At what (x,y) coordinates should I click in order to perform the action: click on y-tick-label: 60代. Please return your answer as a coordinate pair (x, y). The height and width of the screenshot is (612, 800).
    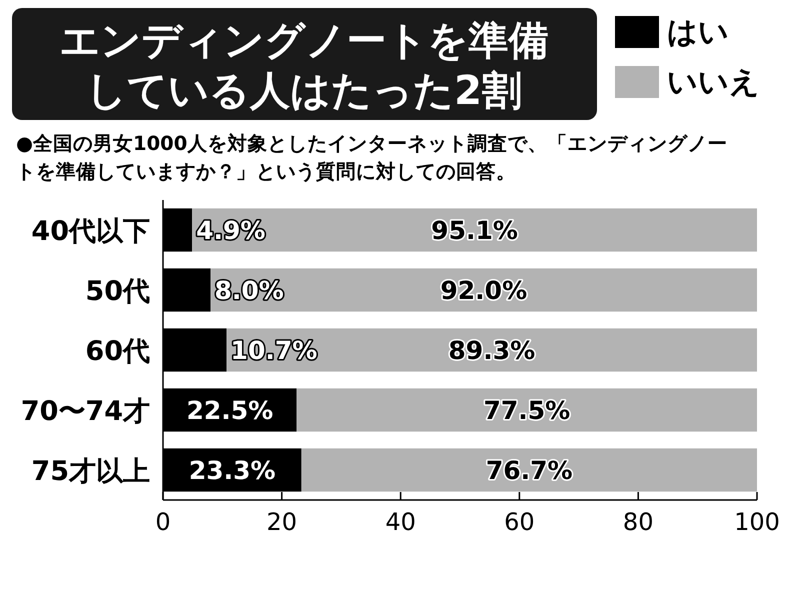
    Looking at the image, I should click on (117, 351).